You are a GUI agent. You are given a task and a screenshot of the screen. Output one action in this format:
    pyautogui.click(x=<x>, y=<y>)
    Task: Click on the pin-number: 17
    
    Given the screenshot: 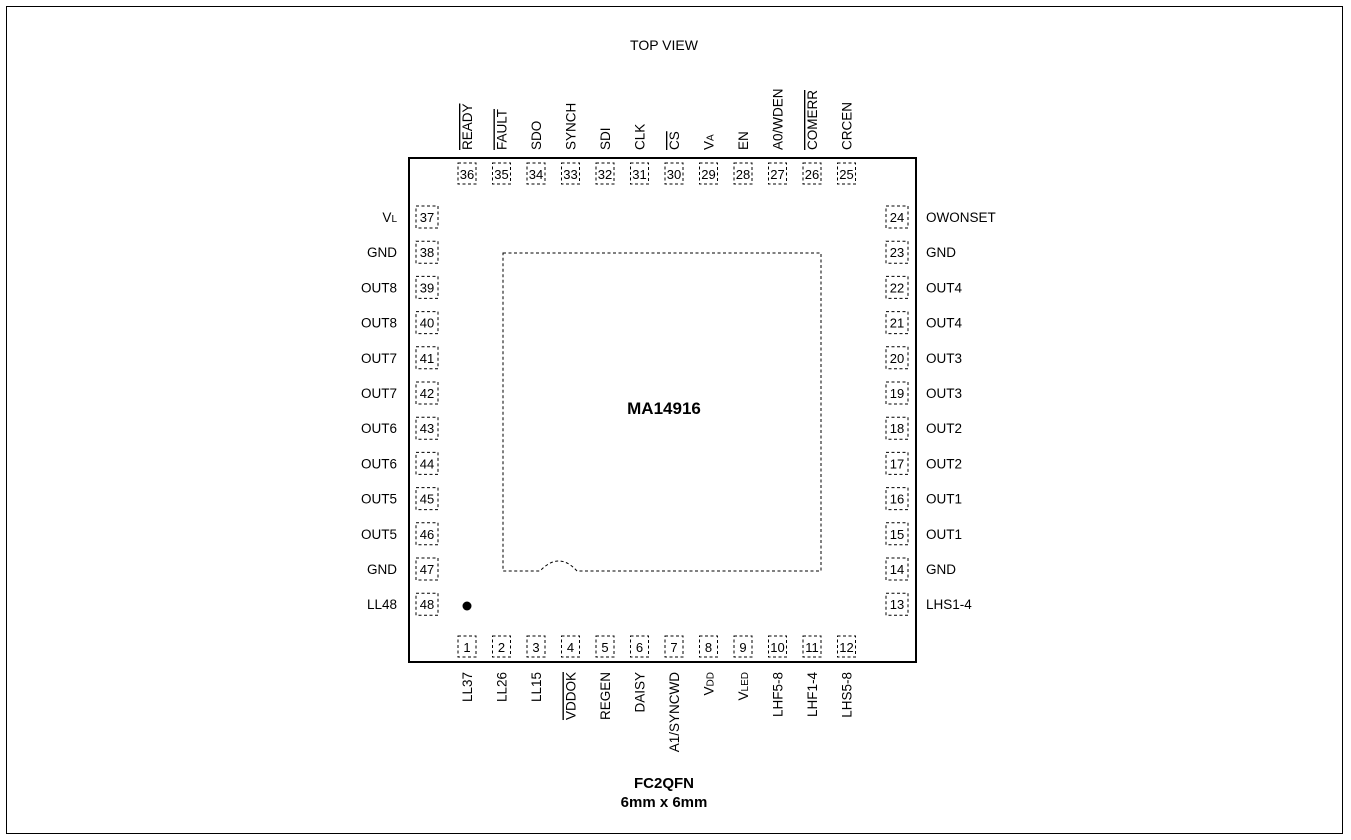 What is the action you would take?
    pyautogui.click(x=897, y=463)
    